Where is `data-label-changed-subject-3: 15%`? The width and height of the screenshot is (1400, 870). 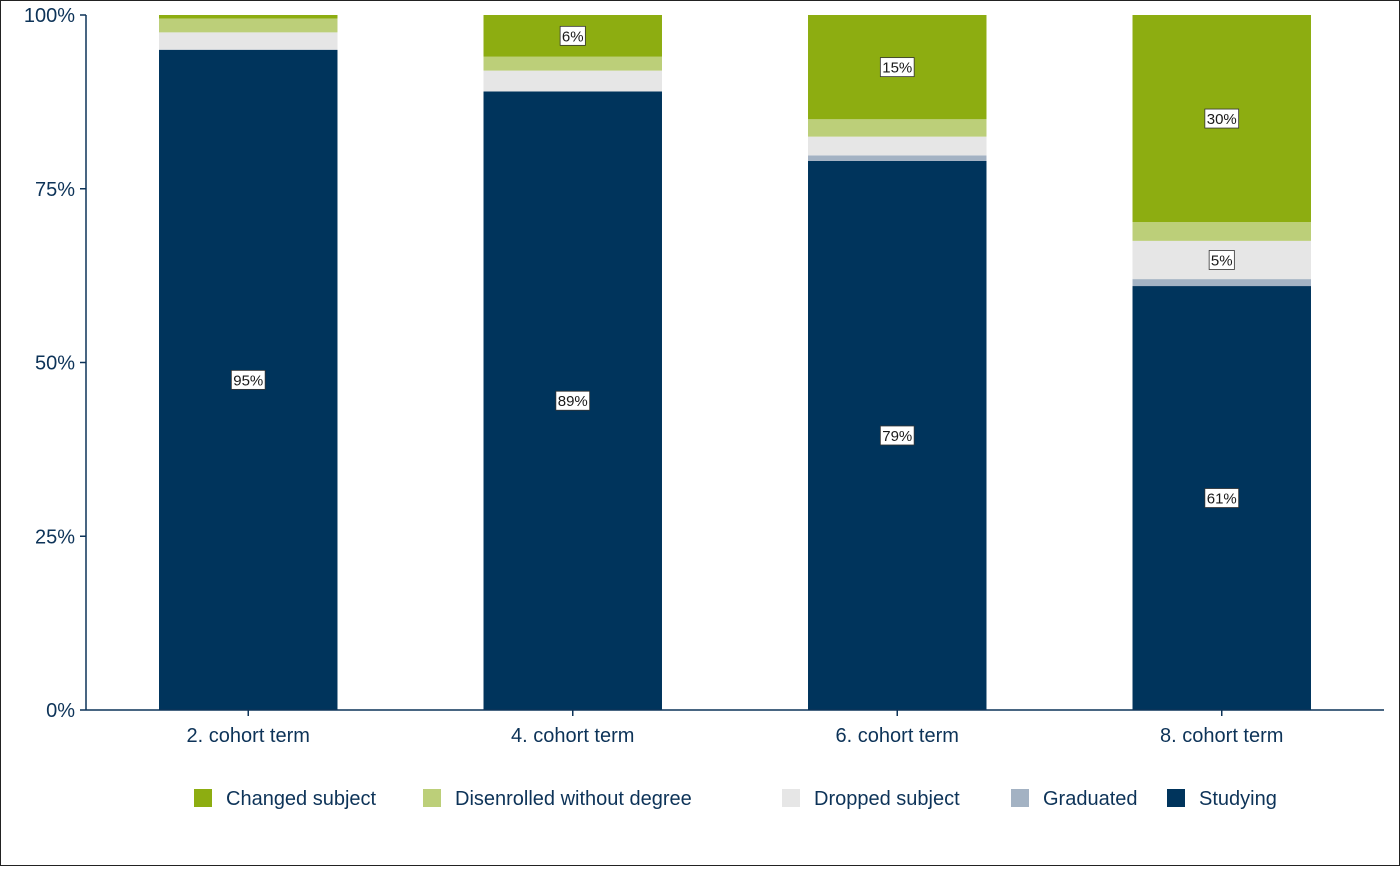 data-label-changed-subject-3: 15% is located at coordinates (897, 68).